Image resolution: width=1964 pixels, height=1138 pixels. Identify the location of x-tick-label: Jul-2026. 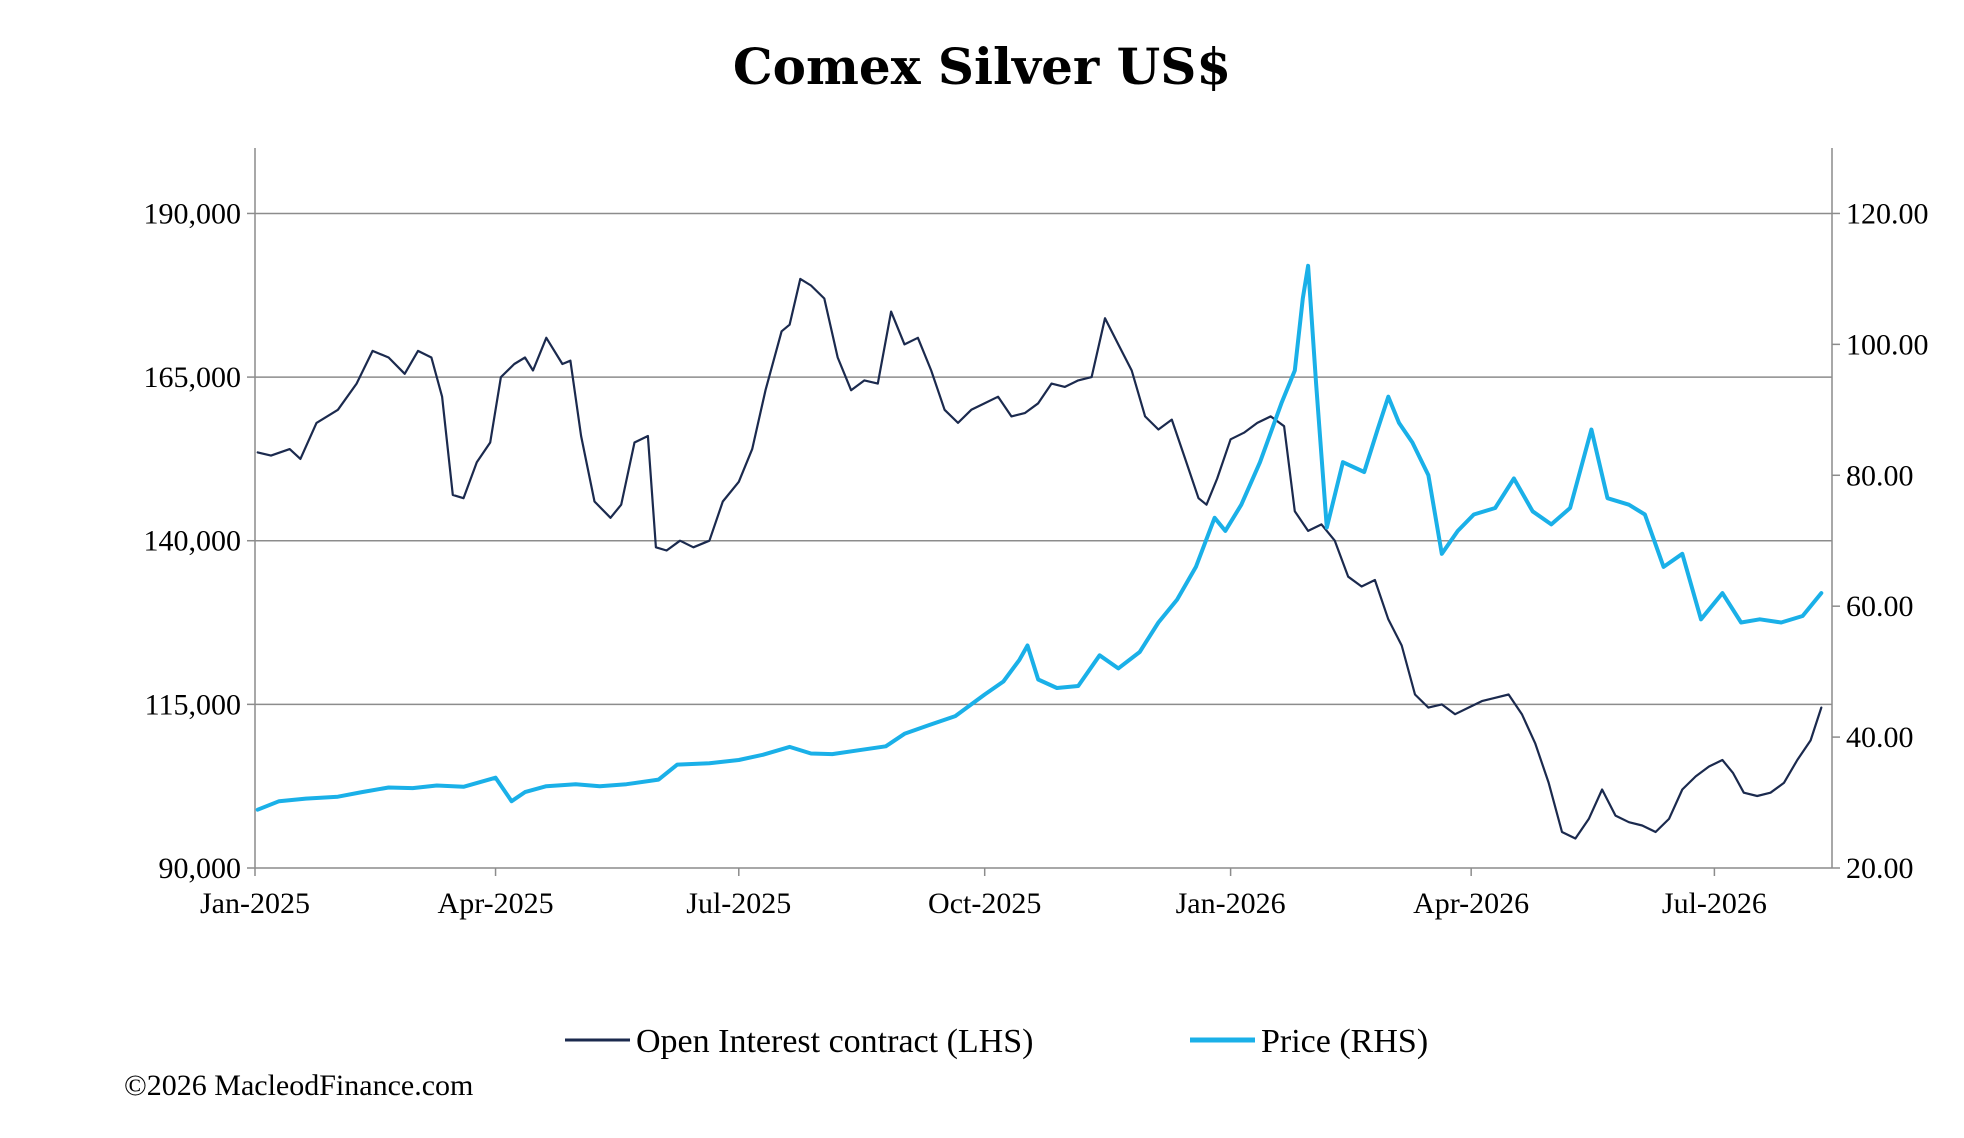
(1714, 903).